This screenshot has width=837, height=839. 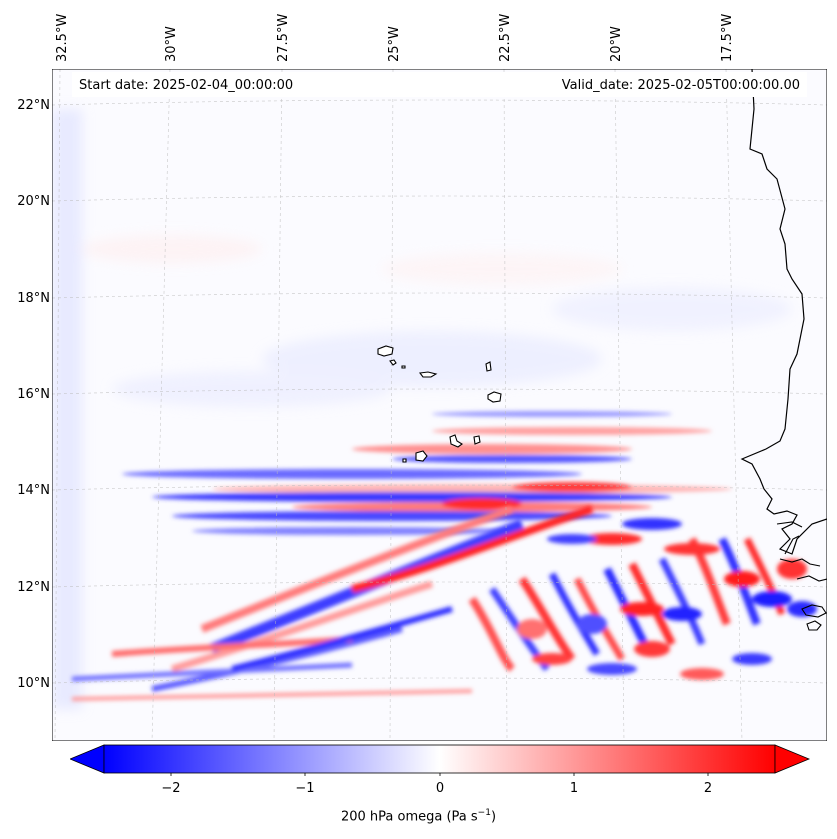 What do you see at coordinates (439, 84) in the screenshot?
I see `header-box` at bounding box center [439, 84].